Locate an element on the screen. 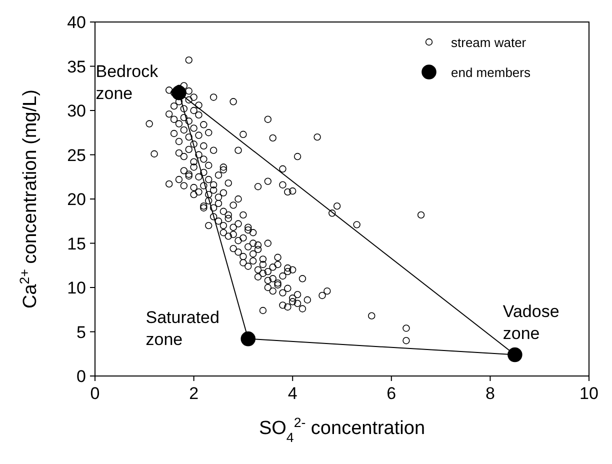  y-tick-label: 40 is located at coordinates (76, 22).